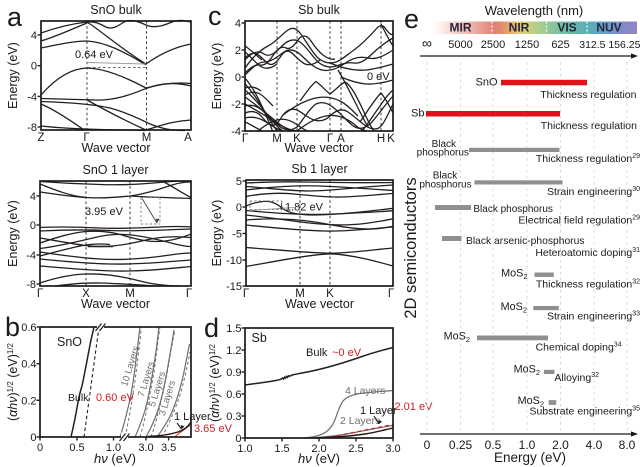  What do you see at coordinates (244, 449) in the screenshot?
I see `svg-text: 1.0` at bounding box center [244, 449].